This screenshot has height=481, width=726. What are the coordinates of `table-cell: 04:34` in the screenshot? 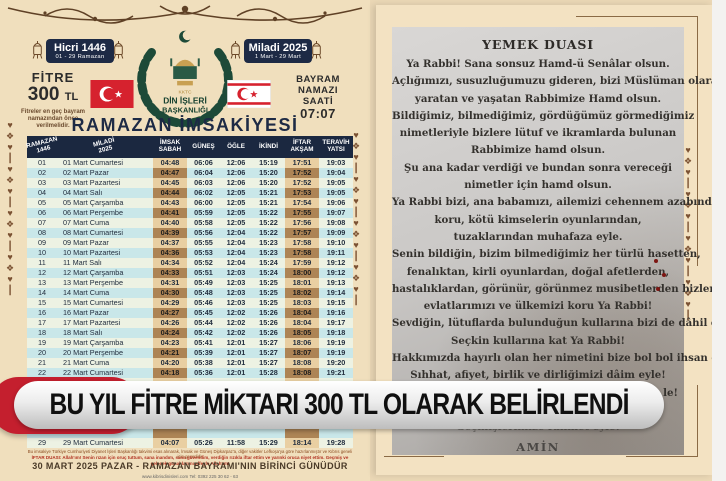 It's located at (170, 263).